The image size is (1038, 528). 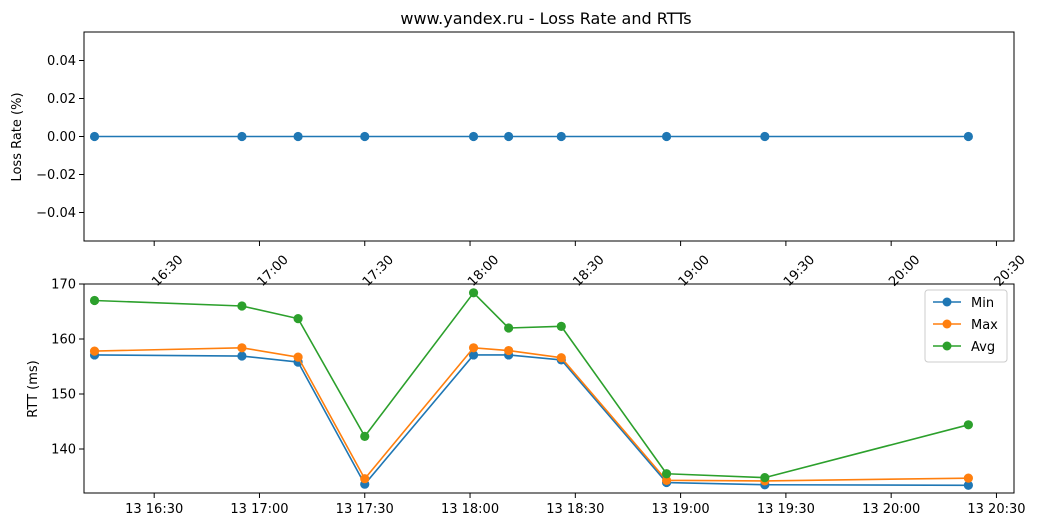 I want to click on loss-rate-y-ticks: 0.04 0.02 0.00 −0.02 −0.04, so click(x=60, y=137).